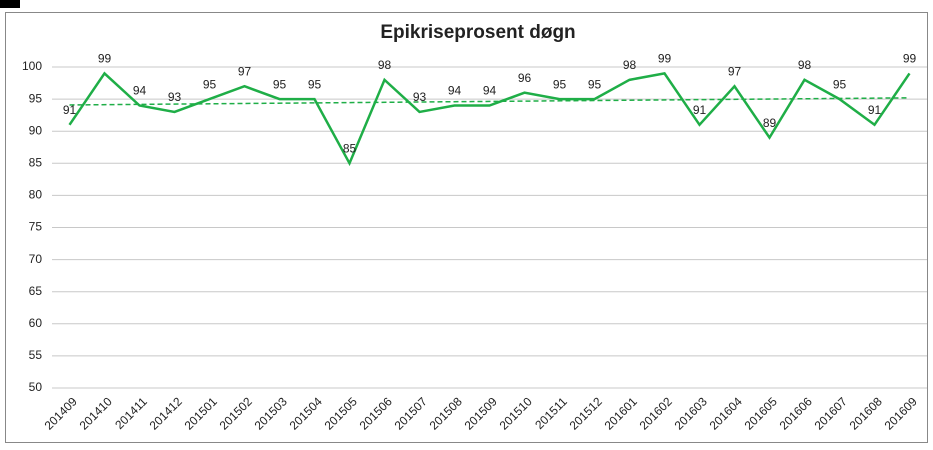 The image size is (933, 450). I want to click on y-tick-label: 60, so click(36, 323).